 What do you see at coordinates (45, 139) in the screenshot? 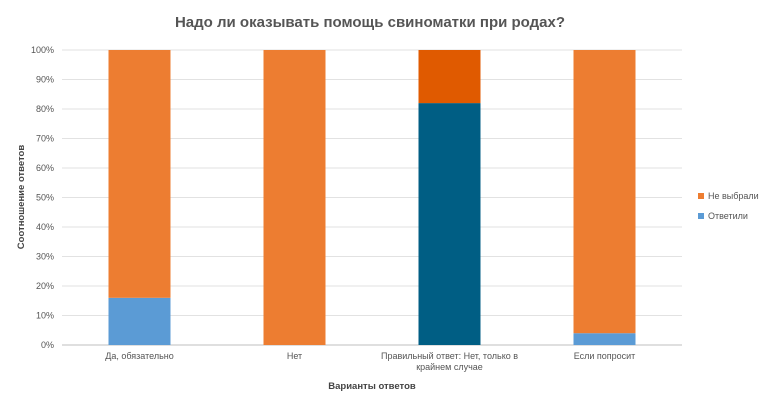
I see `y-tick-label: 70%` at bounding box center [45, 139].